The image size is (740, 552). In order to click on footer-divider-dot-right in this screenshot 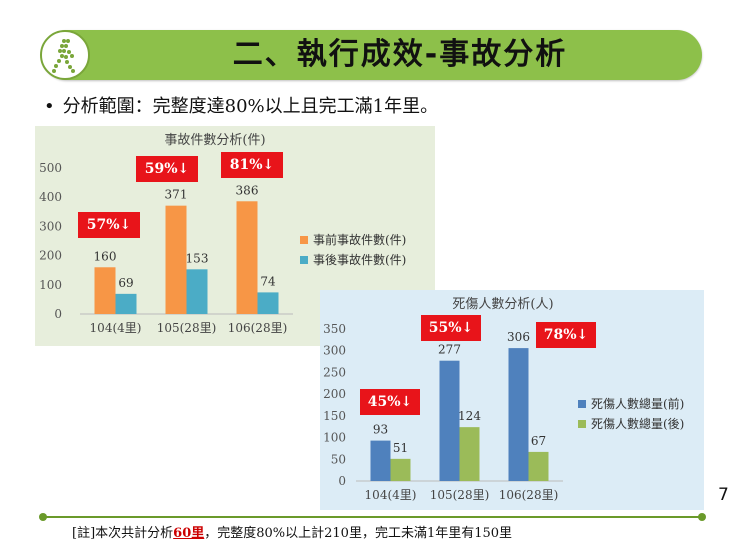, I will do `click(702, 517)`.